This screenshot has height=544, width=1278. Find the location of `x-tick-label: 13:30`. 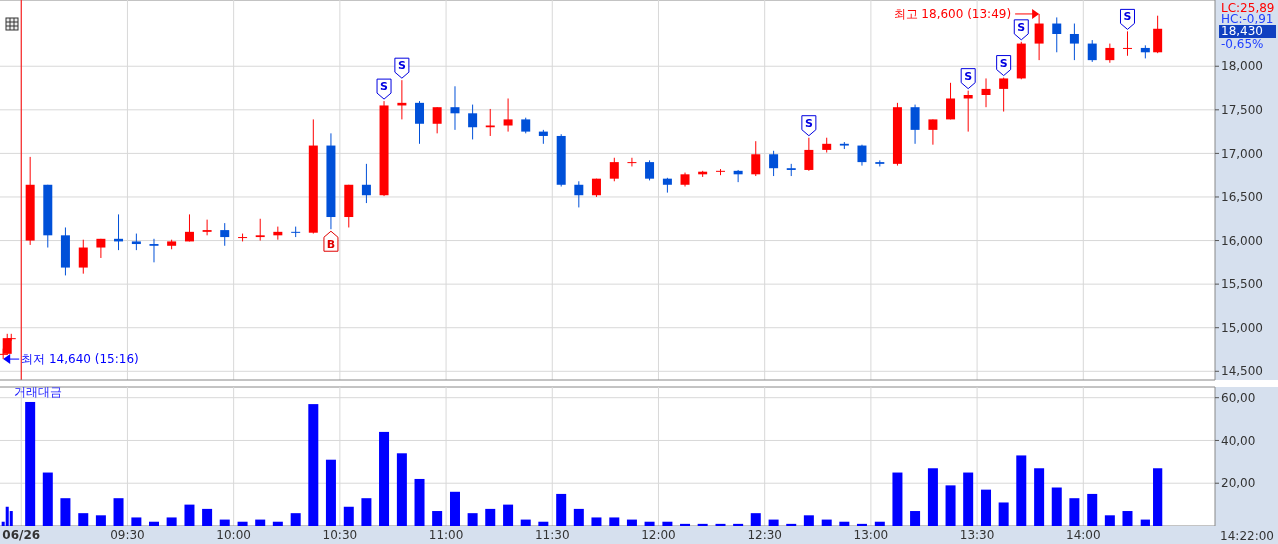

x-tick-label: 13:30 is located at coordinates (977, 535).